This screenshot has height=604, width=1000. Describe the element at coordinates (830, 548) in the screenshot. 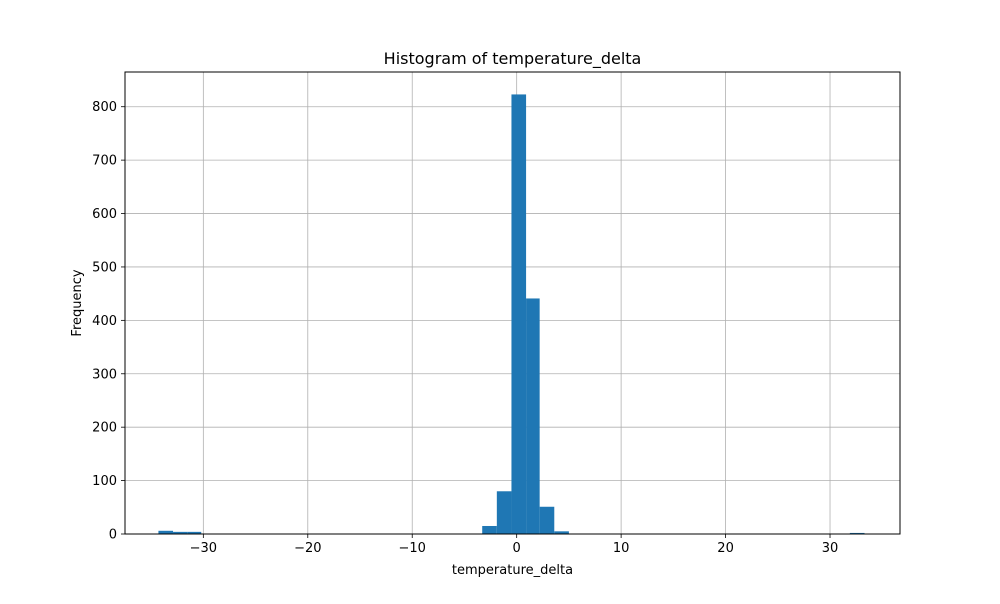

I see `x-tick-label: 30` at that location.